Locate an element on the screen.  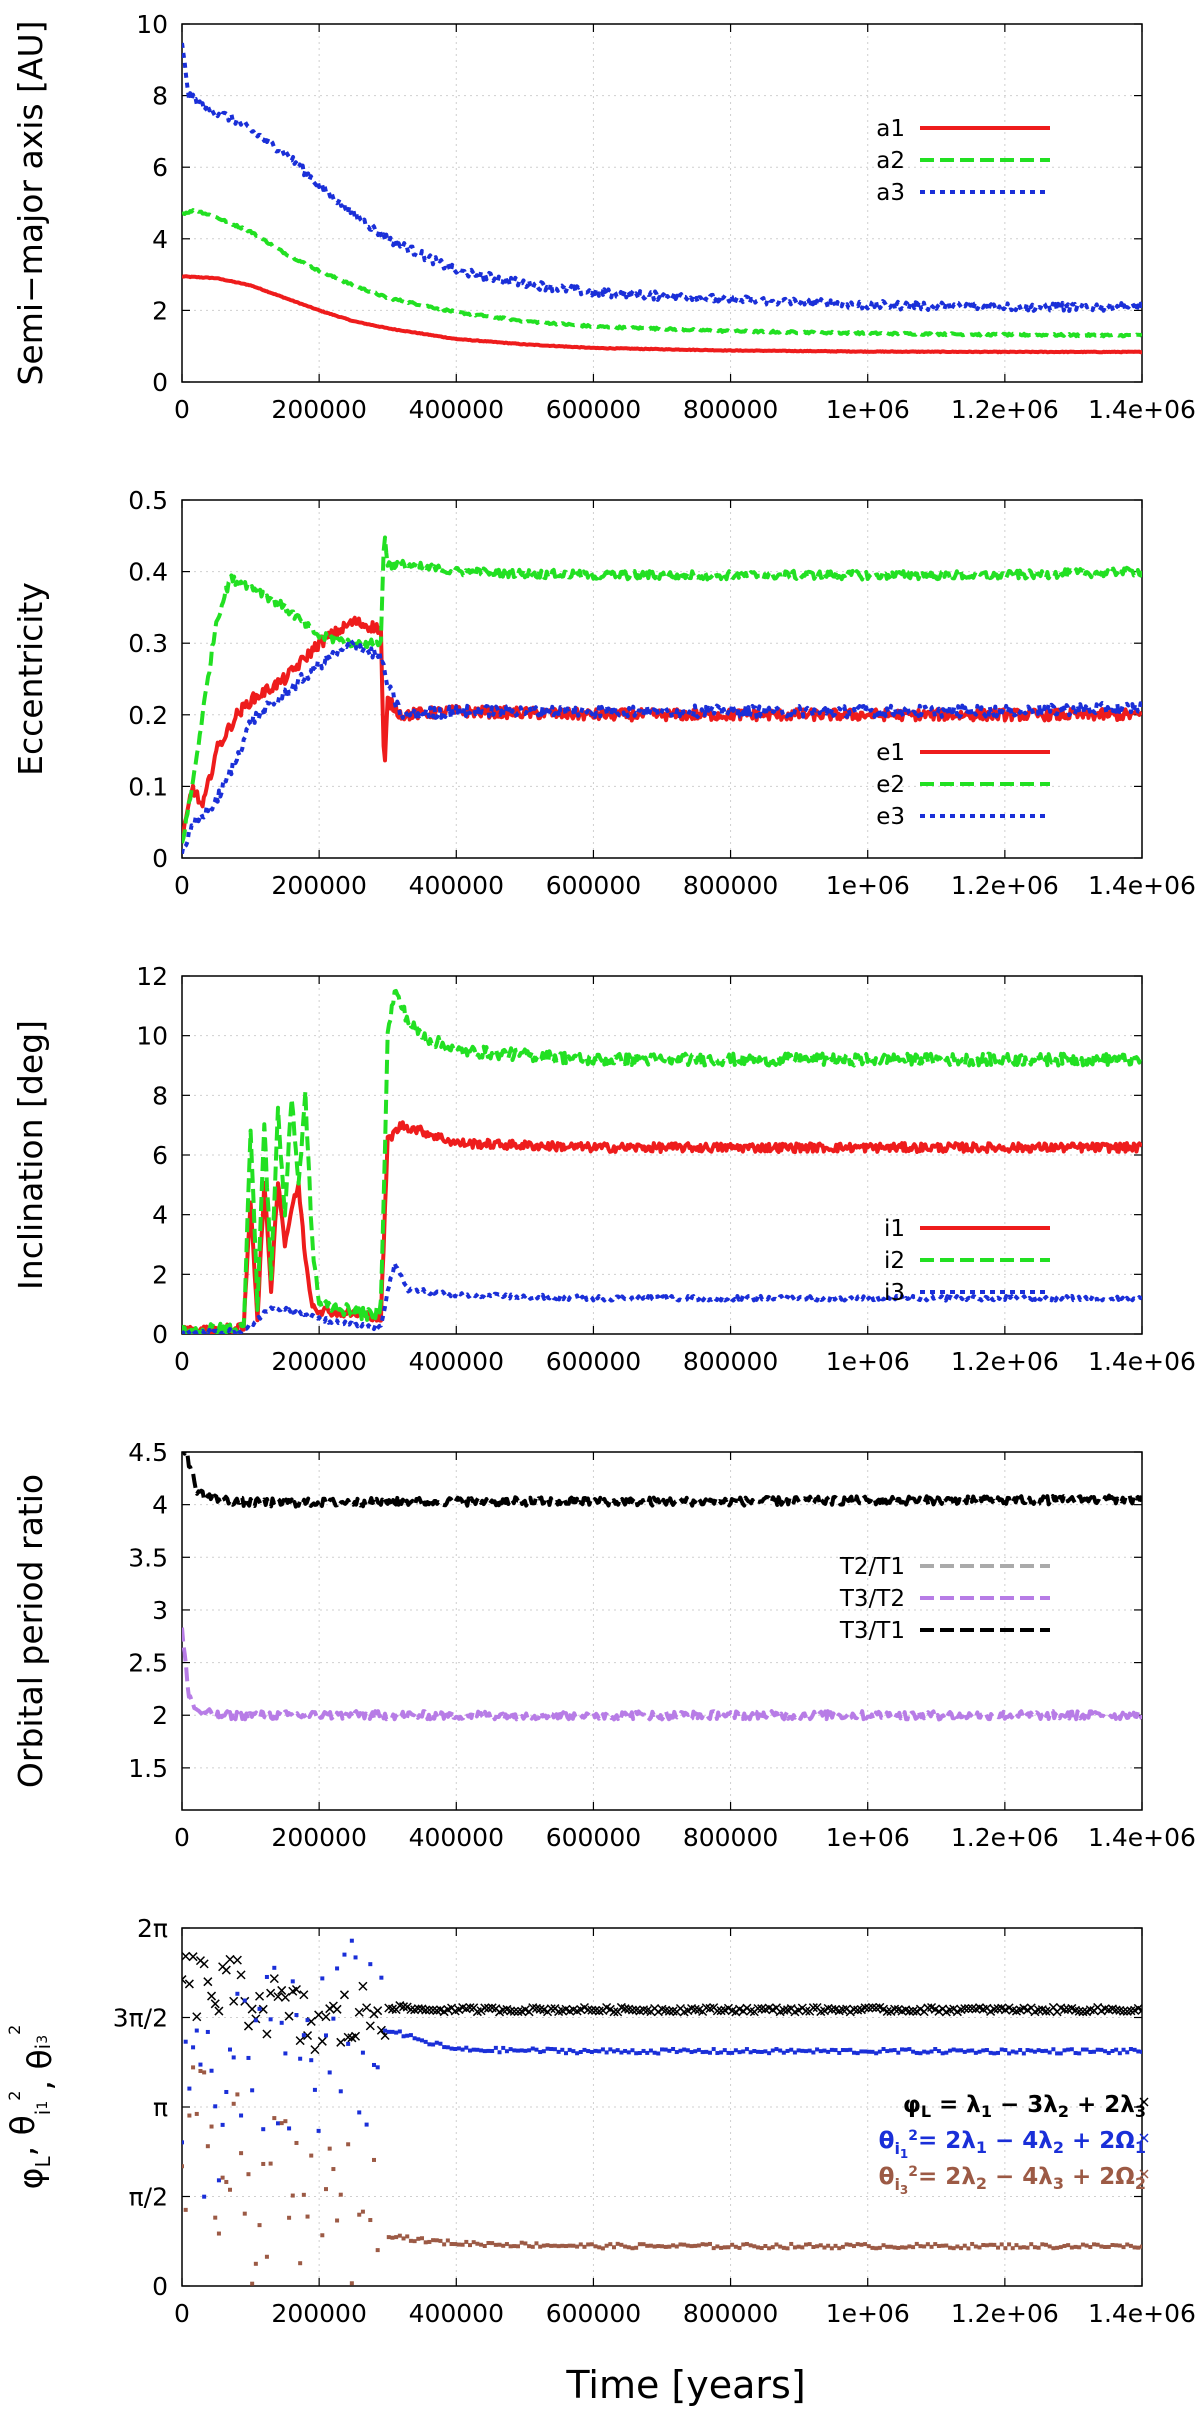
y-tick-label: 3 is located at coordinates (160, 1610).